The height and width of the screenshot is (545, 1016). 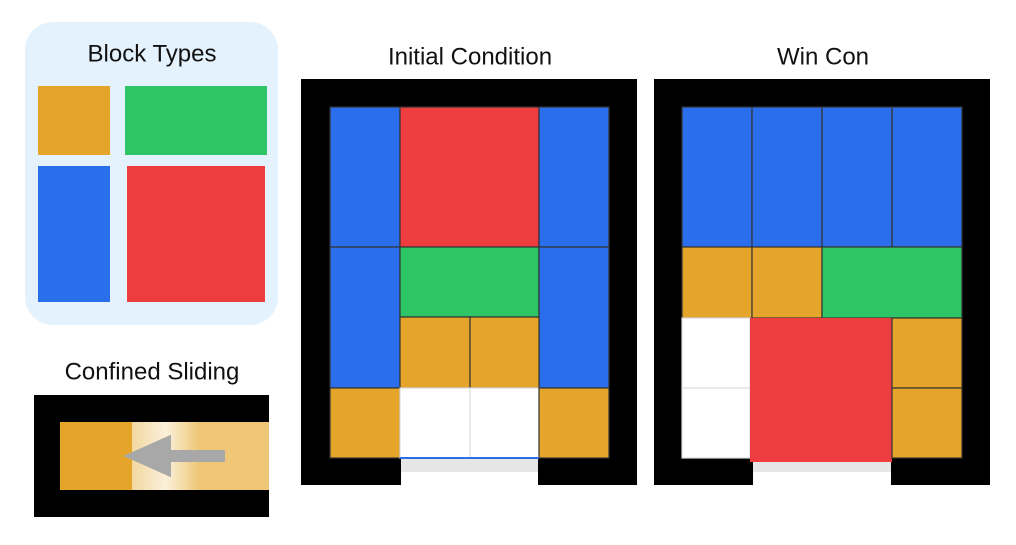 What do you see at coordinates (196, 234) in the screenshot?
I see `block-large` at bounding box center [196, 234].